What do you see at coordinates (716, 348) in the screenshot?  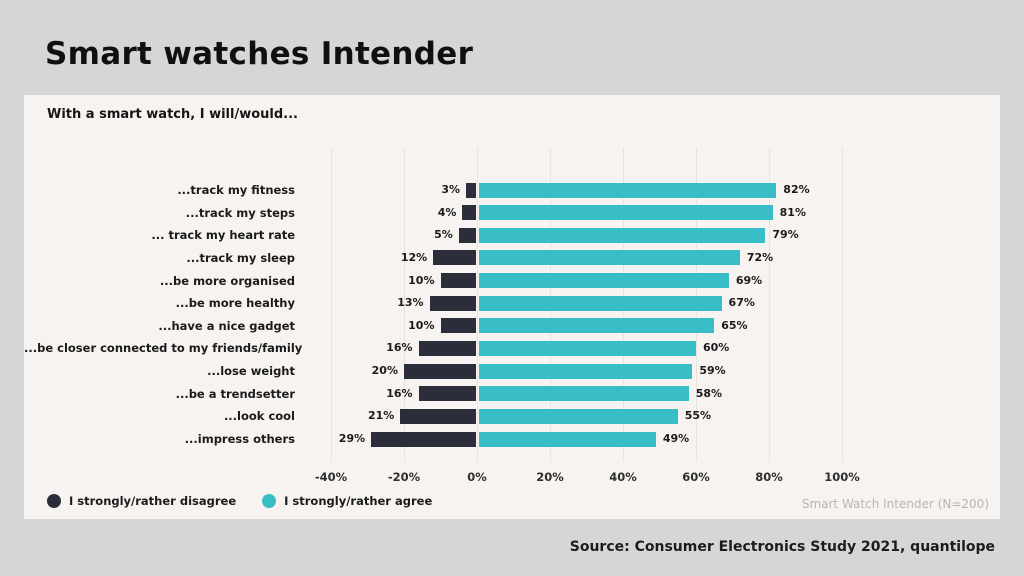 I see `agree-value-label: 60%` at bounding box center [716, 348].